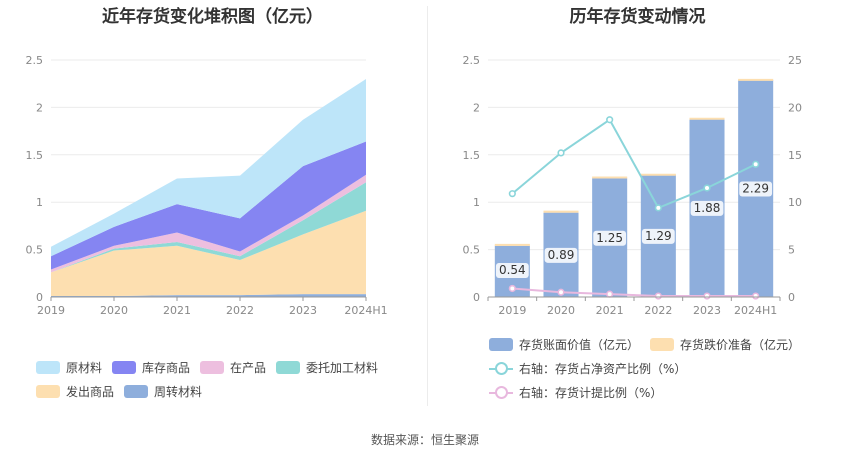 The height and width of the screenshot is (459, 850). What do you see at coordinates (795, 202) in the screenshot?
I see `y2-tick-label: 10` at bounding box center [795, 202].